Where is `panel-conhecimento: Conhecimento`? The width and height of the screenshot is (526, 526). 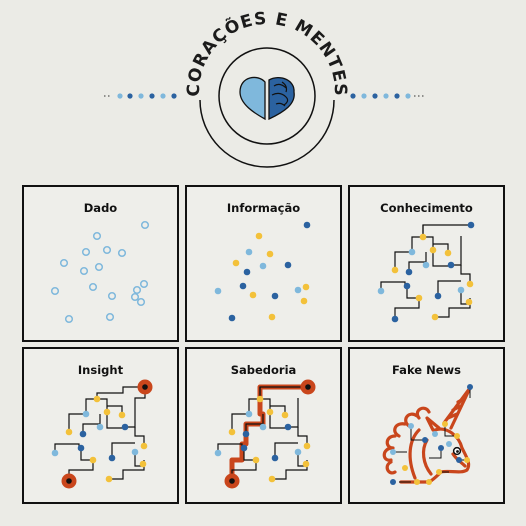
panel-conhecimento: Conhecimento is located at coordinates (426, 263).